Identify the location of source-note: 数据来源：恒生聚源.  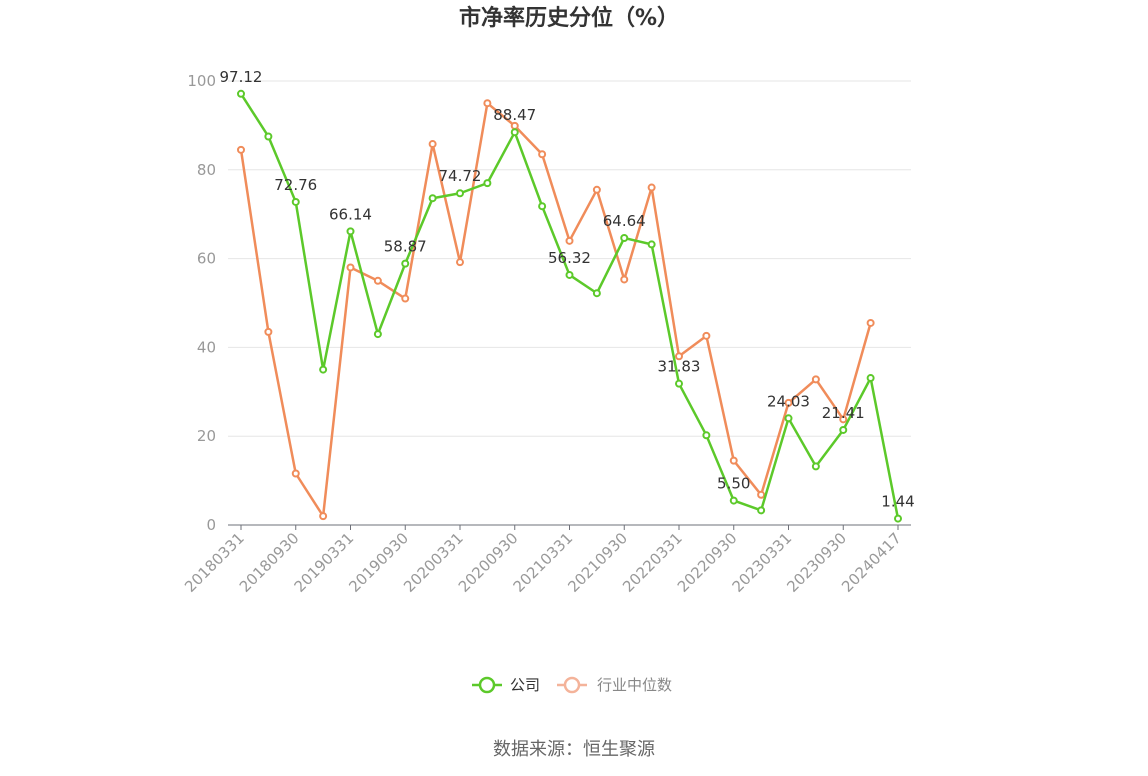
(574, 749).